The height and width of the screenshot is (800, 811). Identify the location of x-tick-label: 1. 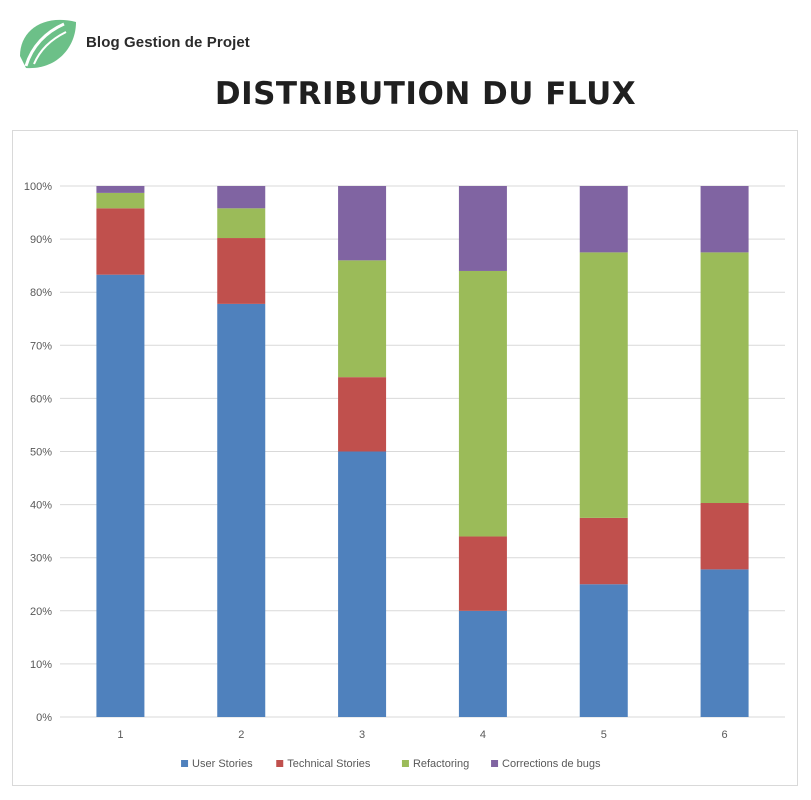
(120, 735).